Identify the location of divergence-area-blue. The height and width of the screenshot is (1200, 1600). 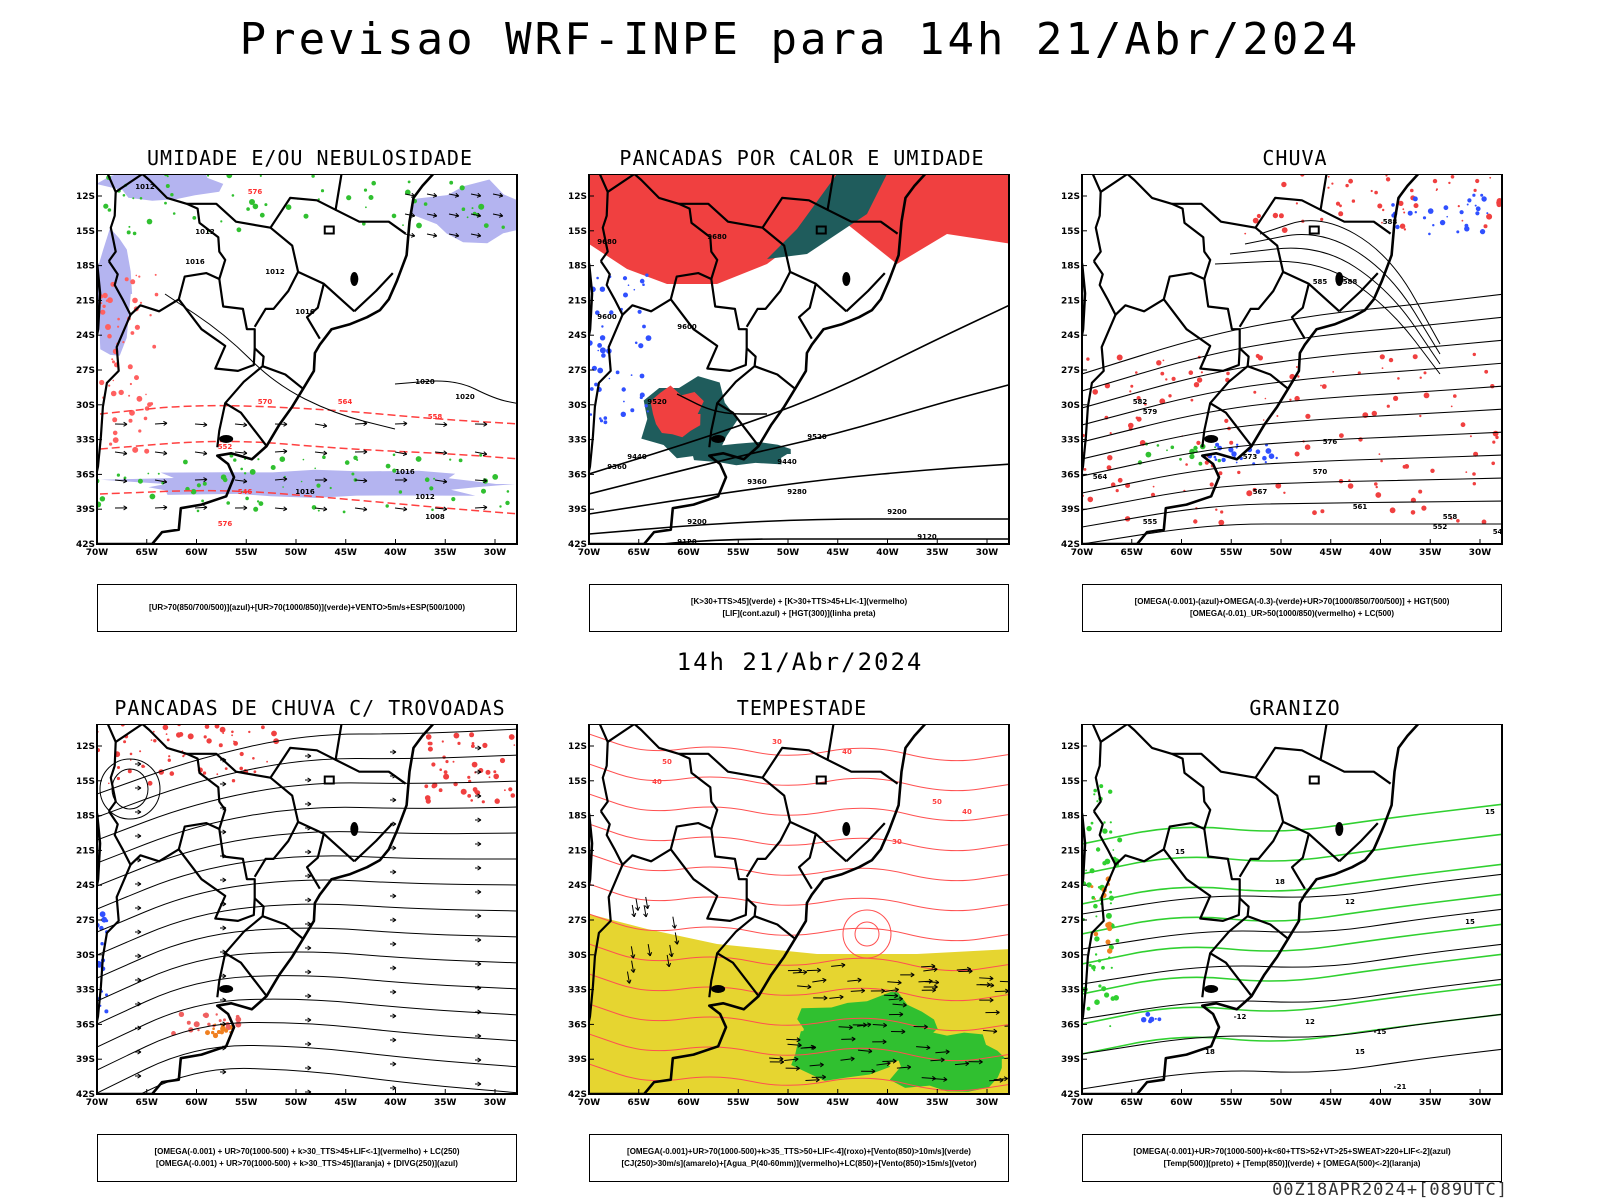
(102, 914).